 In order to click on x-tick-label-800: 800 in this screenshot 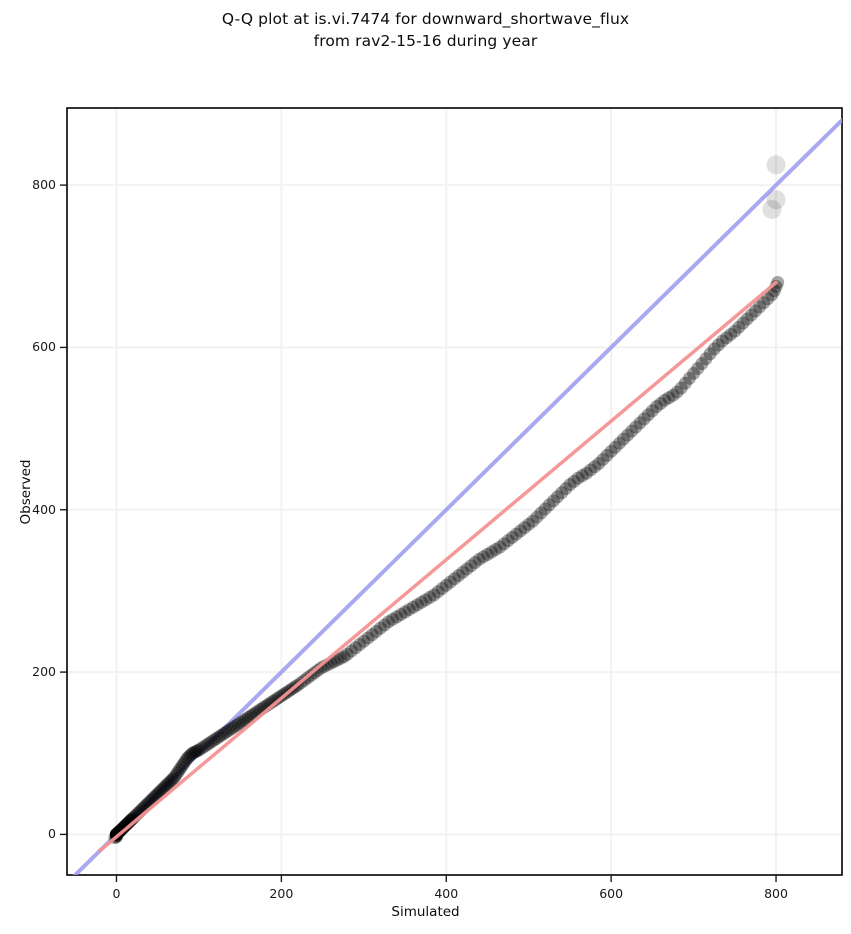, I will do `click(776, 893)`.